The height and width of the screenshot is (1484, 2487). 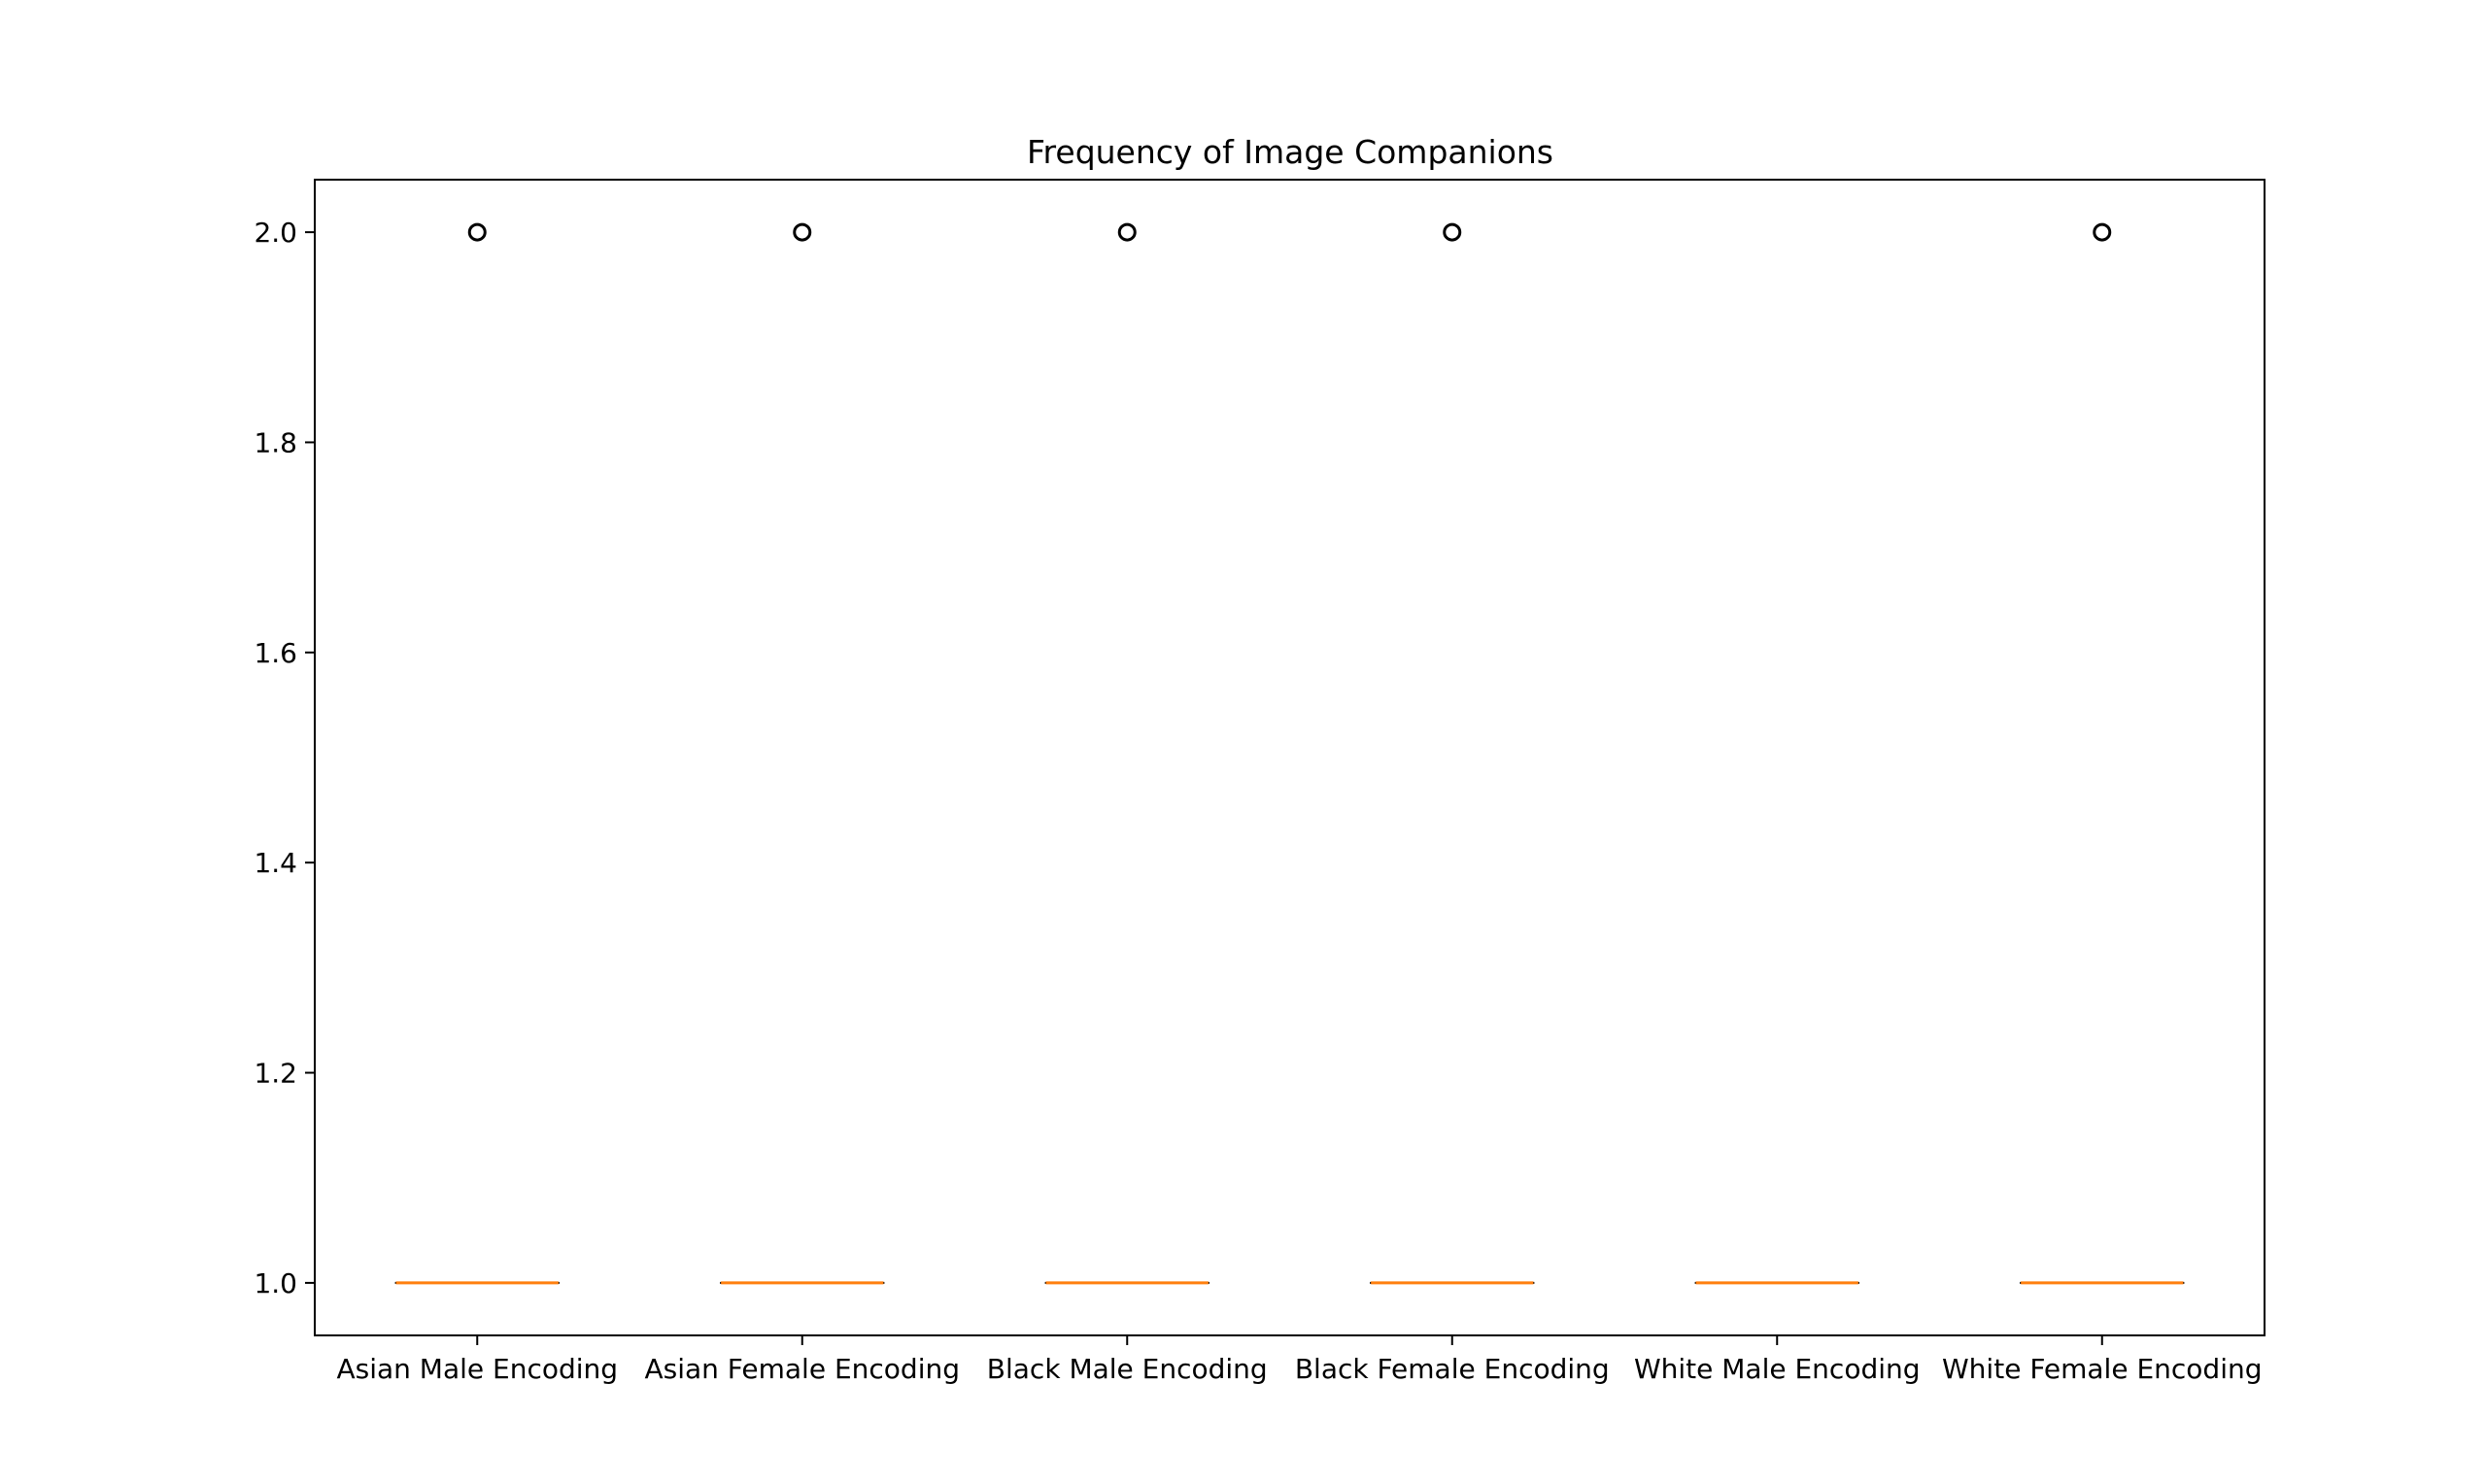 What do you see at coordinates (275, 653) in the screenshot?
I see `y-tick-label: 1.6` at bounding box center [275, 653].